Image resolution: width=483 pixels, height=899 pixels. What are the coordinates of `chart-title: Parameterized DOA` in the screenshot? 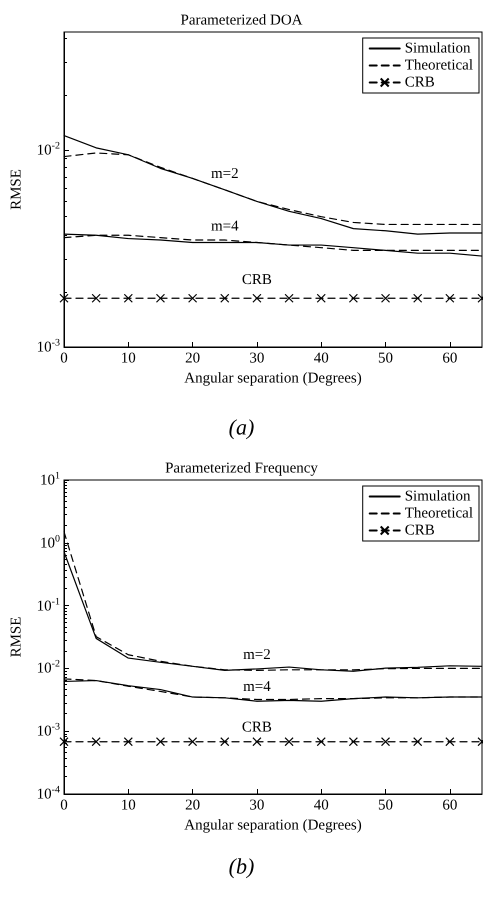 It's located at (241, 20).